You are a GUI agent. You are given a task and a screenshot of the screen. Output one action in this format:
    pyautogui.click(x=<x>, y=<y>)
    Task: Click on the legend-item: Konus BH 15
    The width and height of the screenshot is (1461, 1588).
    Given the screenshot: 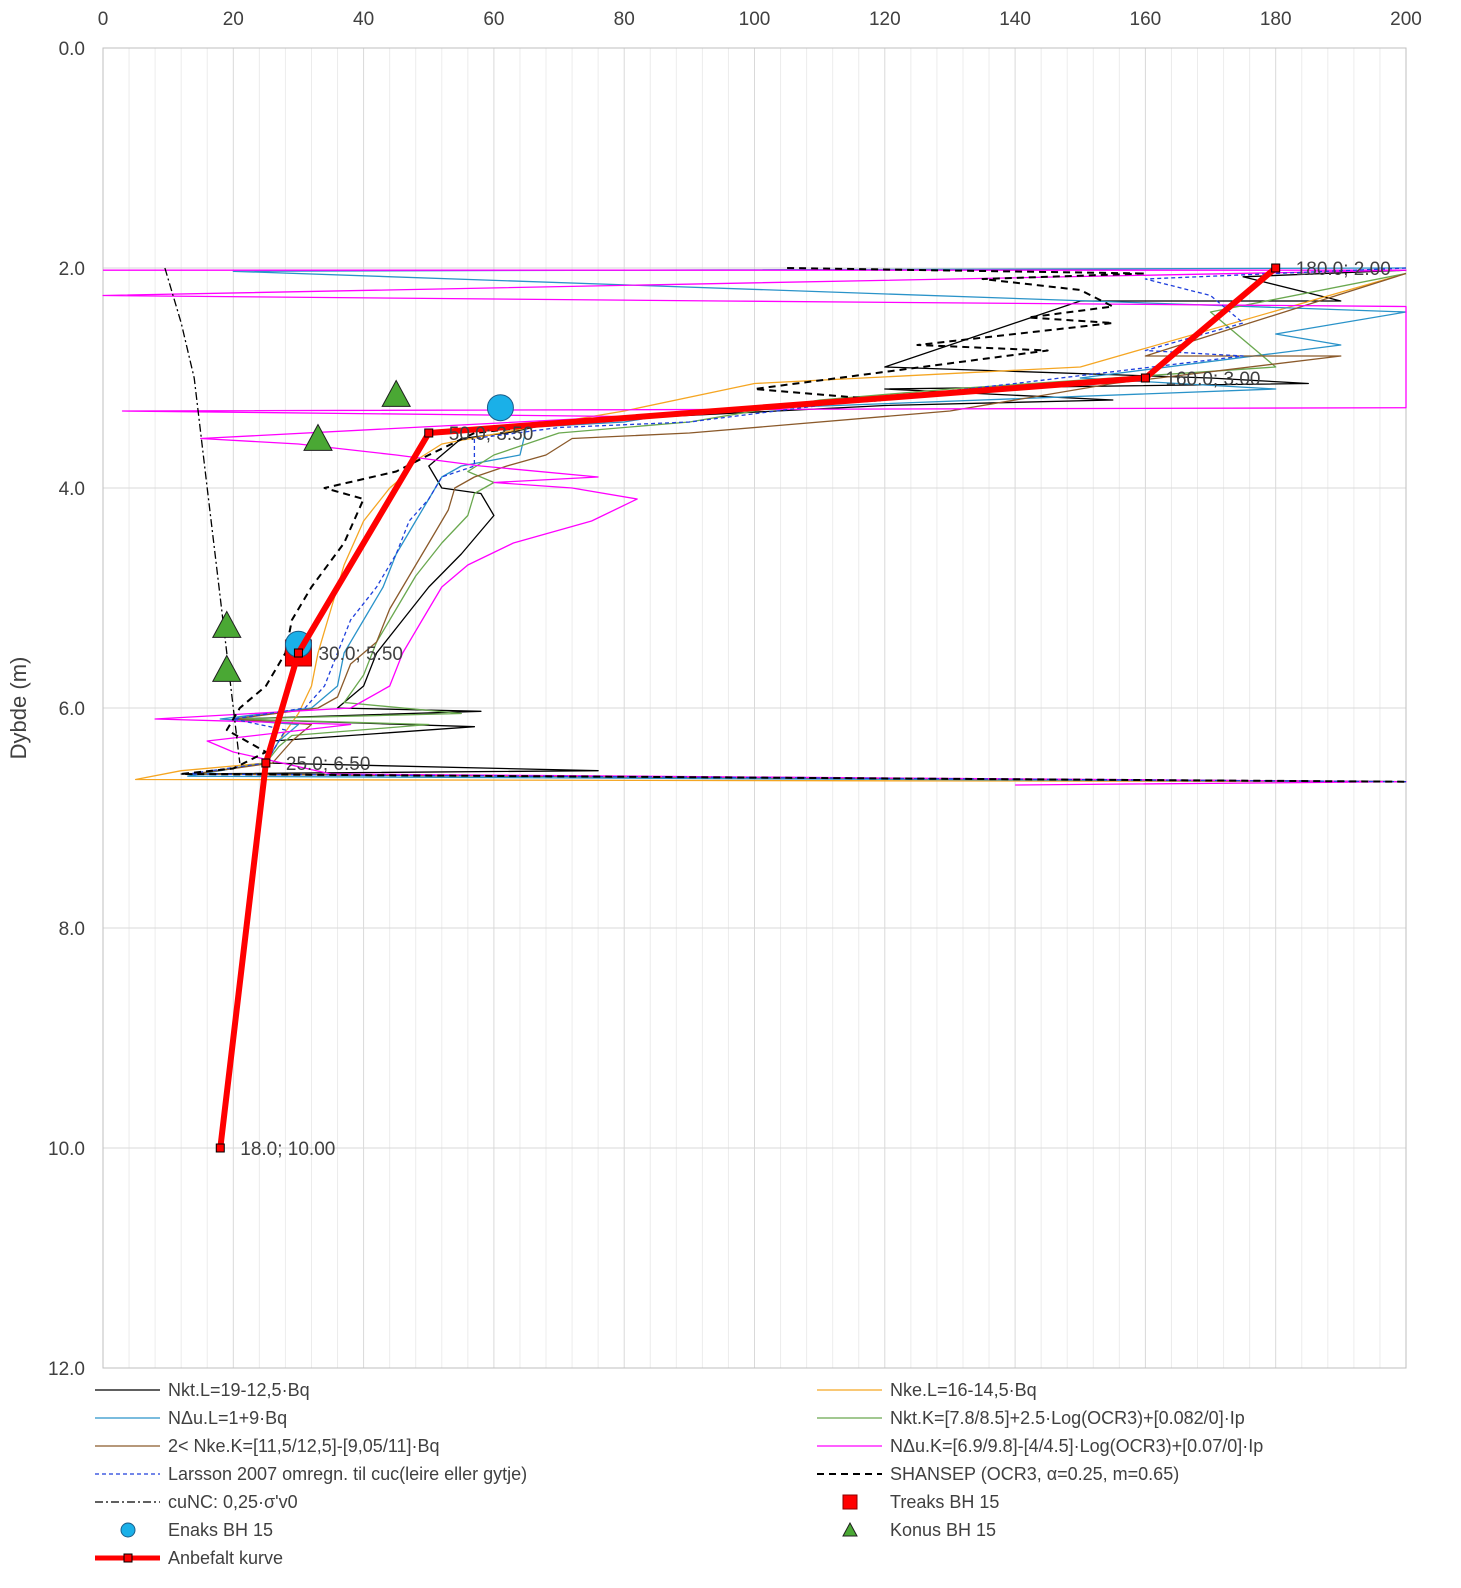 What is the action you would take?
    pyautogui.click(x=919, y=1530)
    